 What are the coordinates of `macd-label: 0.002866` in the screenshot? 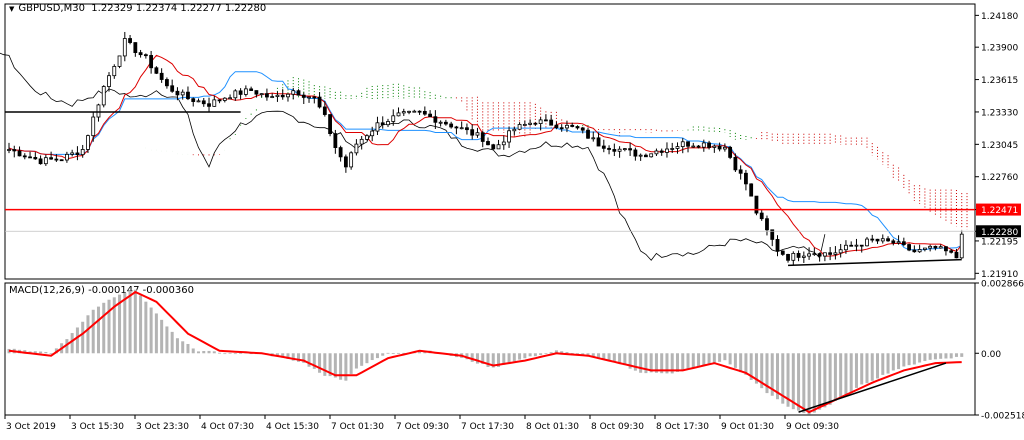 It's located at (1002, 285).